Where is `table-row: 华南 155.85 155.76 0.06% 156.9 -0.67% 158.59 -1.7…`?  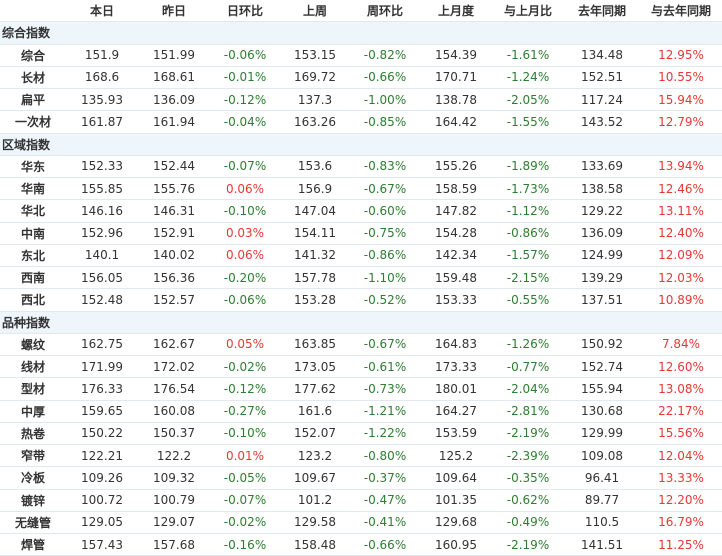
table-row: 华南 155.85 155.76 0.06% 156.9 -0.67% 158.59 -1.7… is located at coordinates (361, 189).